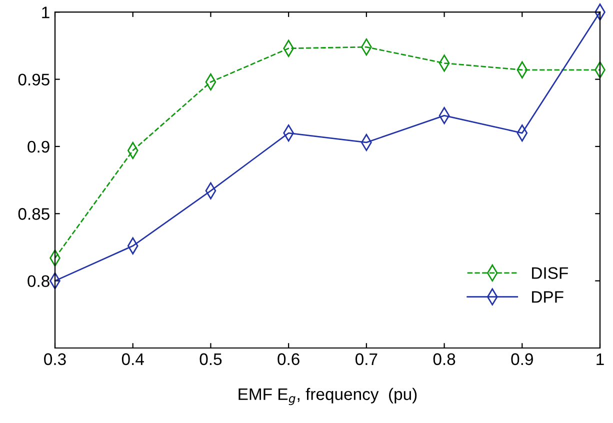 The width and height of the screenshot is (613, 423). I want to click on legend-label: DPF, so click(548, 297).